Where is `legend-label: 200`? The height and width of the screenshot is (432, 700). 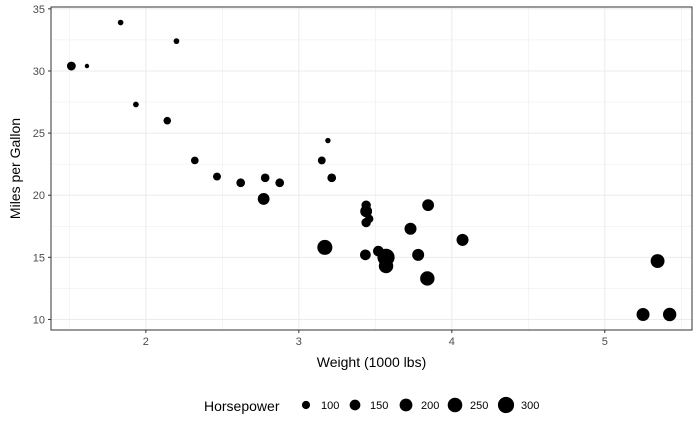
legend-label: 200 is located at coordinates (430, 406).